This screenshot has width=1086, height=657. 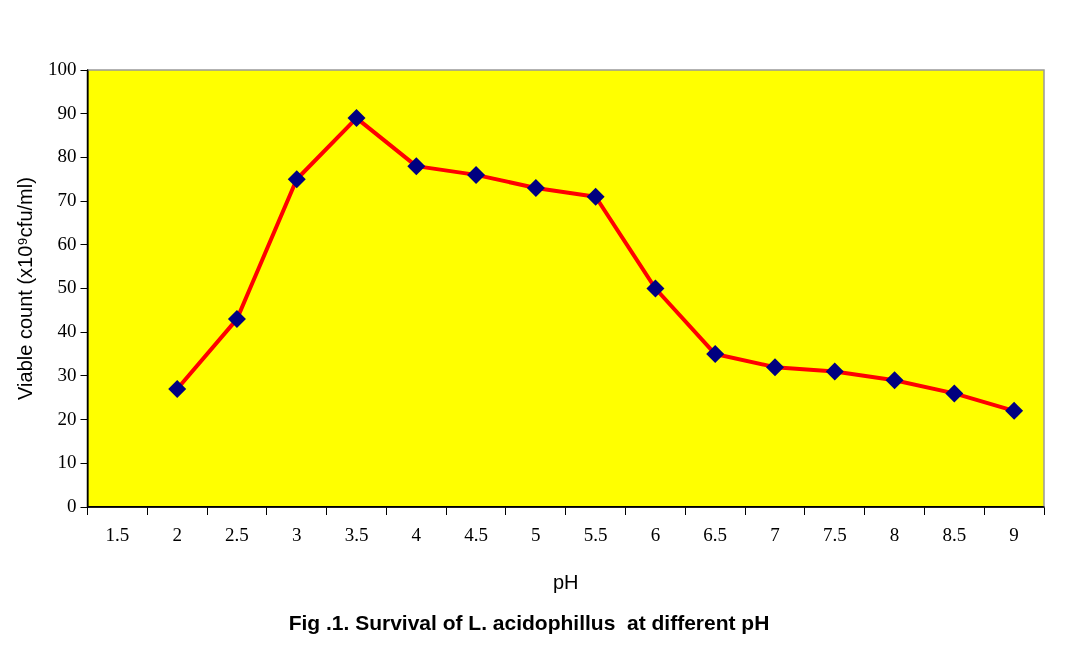 I want to click on text: Fig .1. Survival of L. acidophillus at different pH, so click(x=529, y=623).